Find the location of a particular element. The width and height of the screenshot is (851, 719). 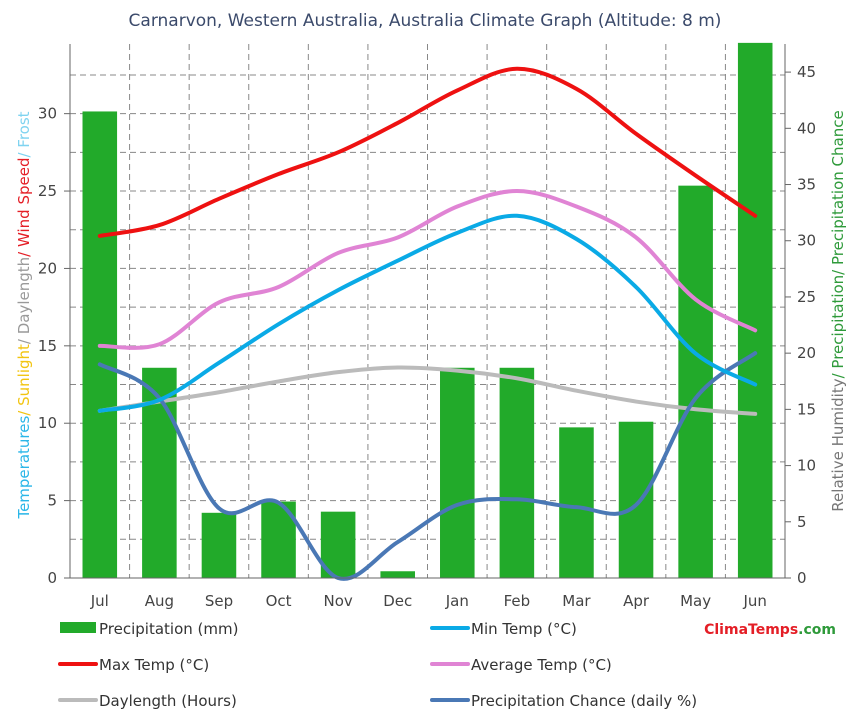

right-tick-label: 15 is located at coordinates (806, 409).